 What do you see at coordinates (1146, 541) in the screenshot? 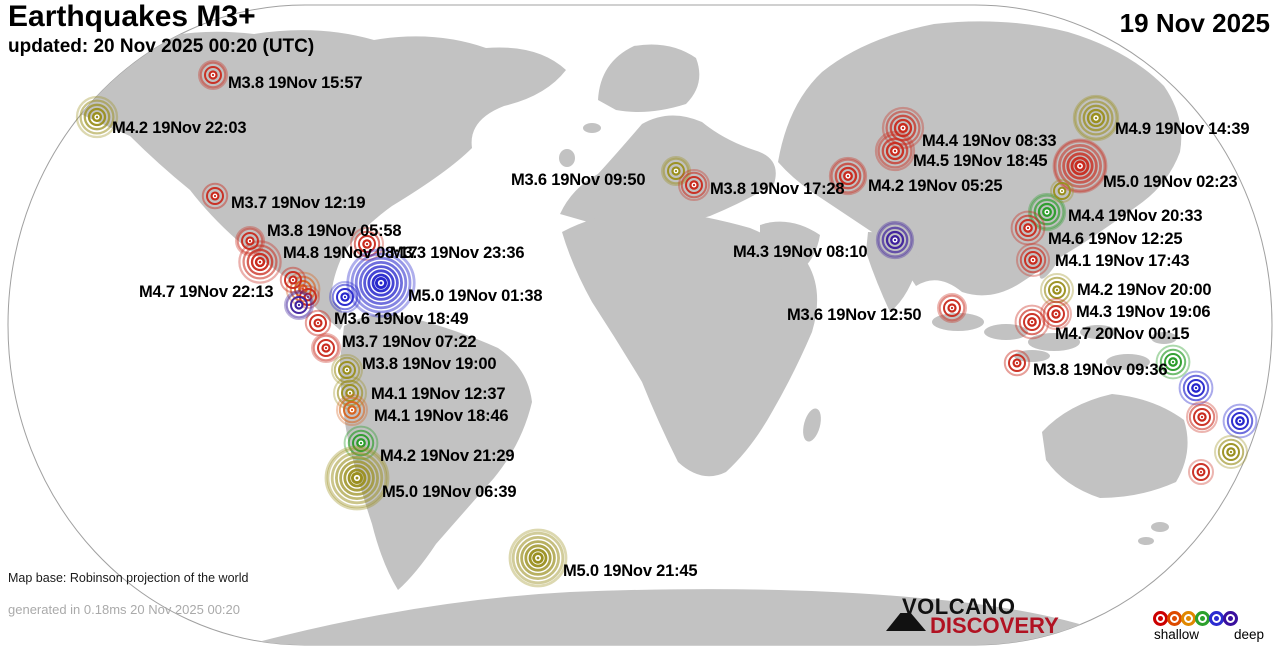
I see `land-new-zealand-south` at bounding box center [1146, 541].